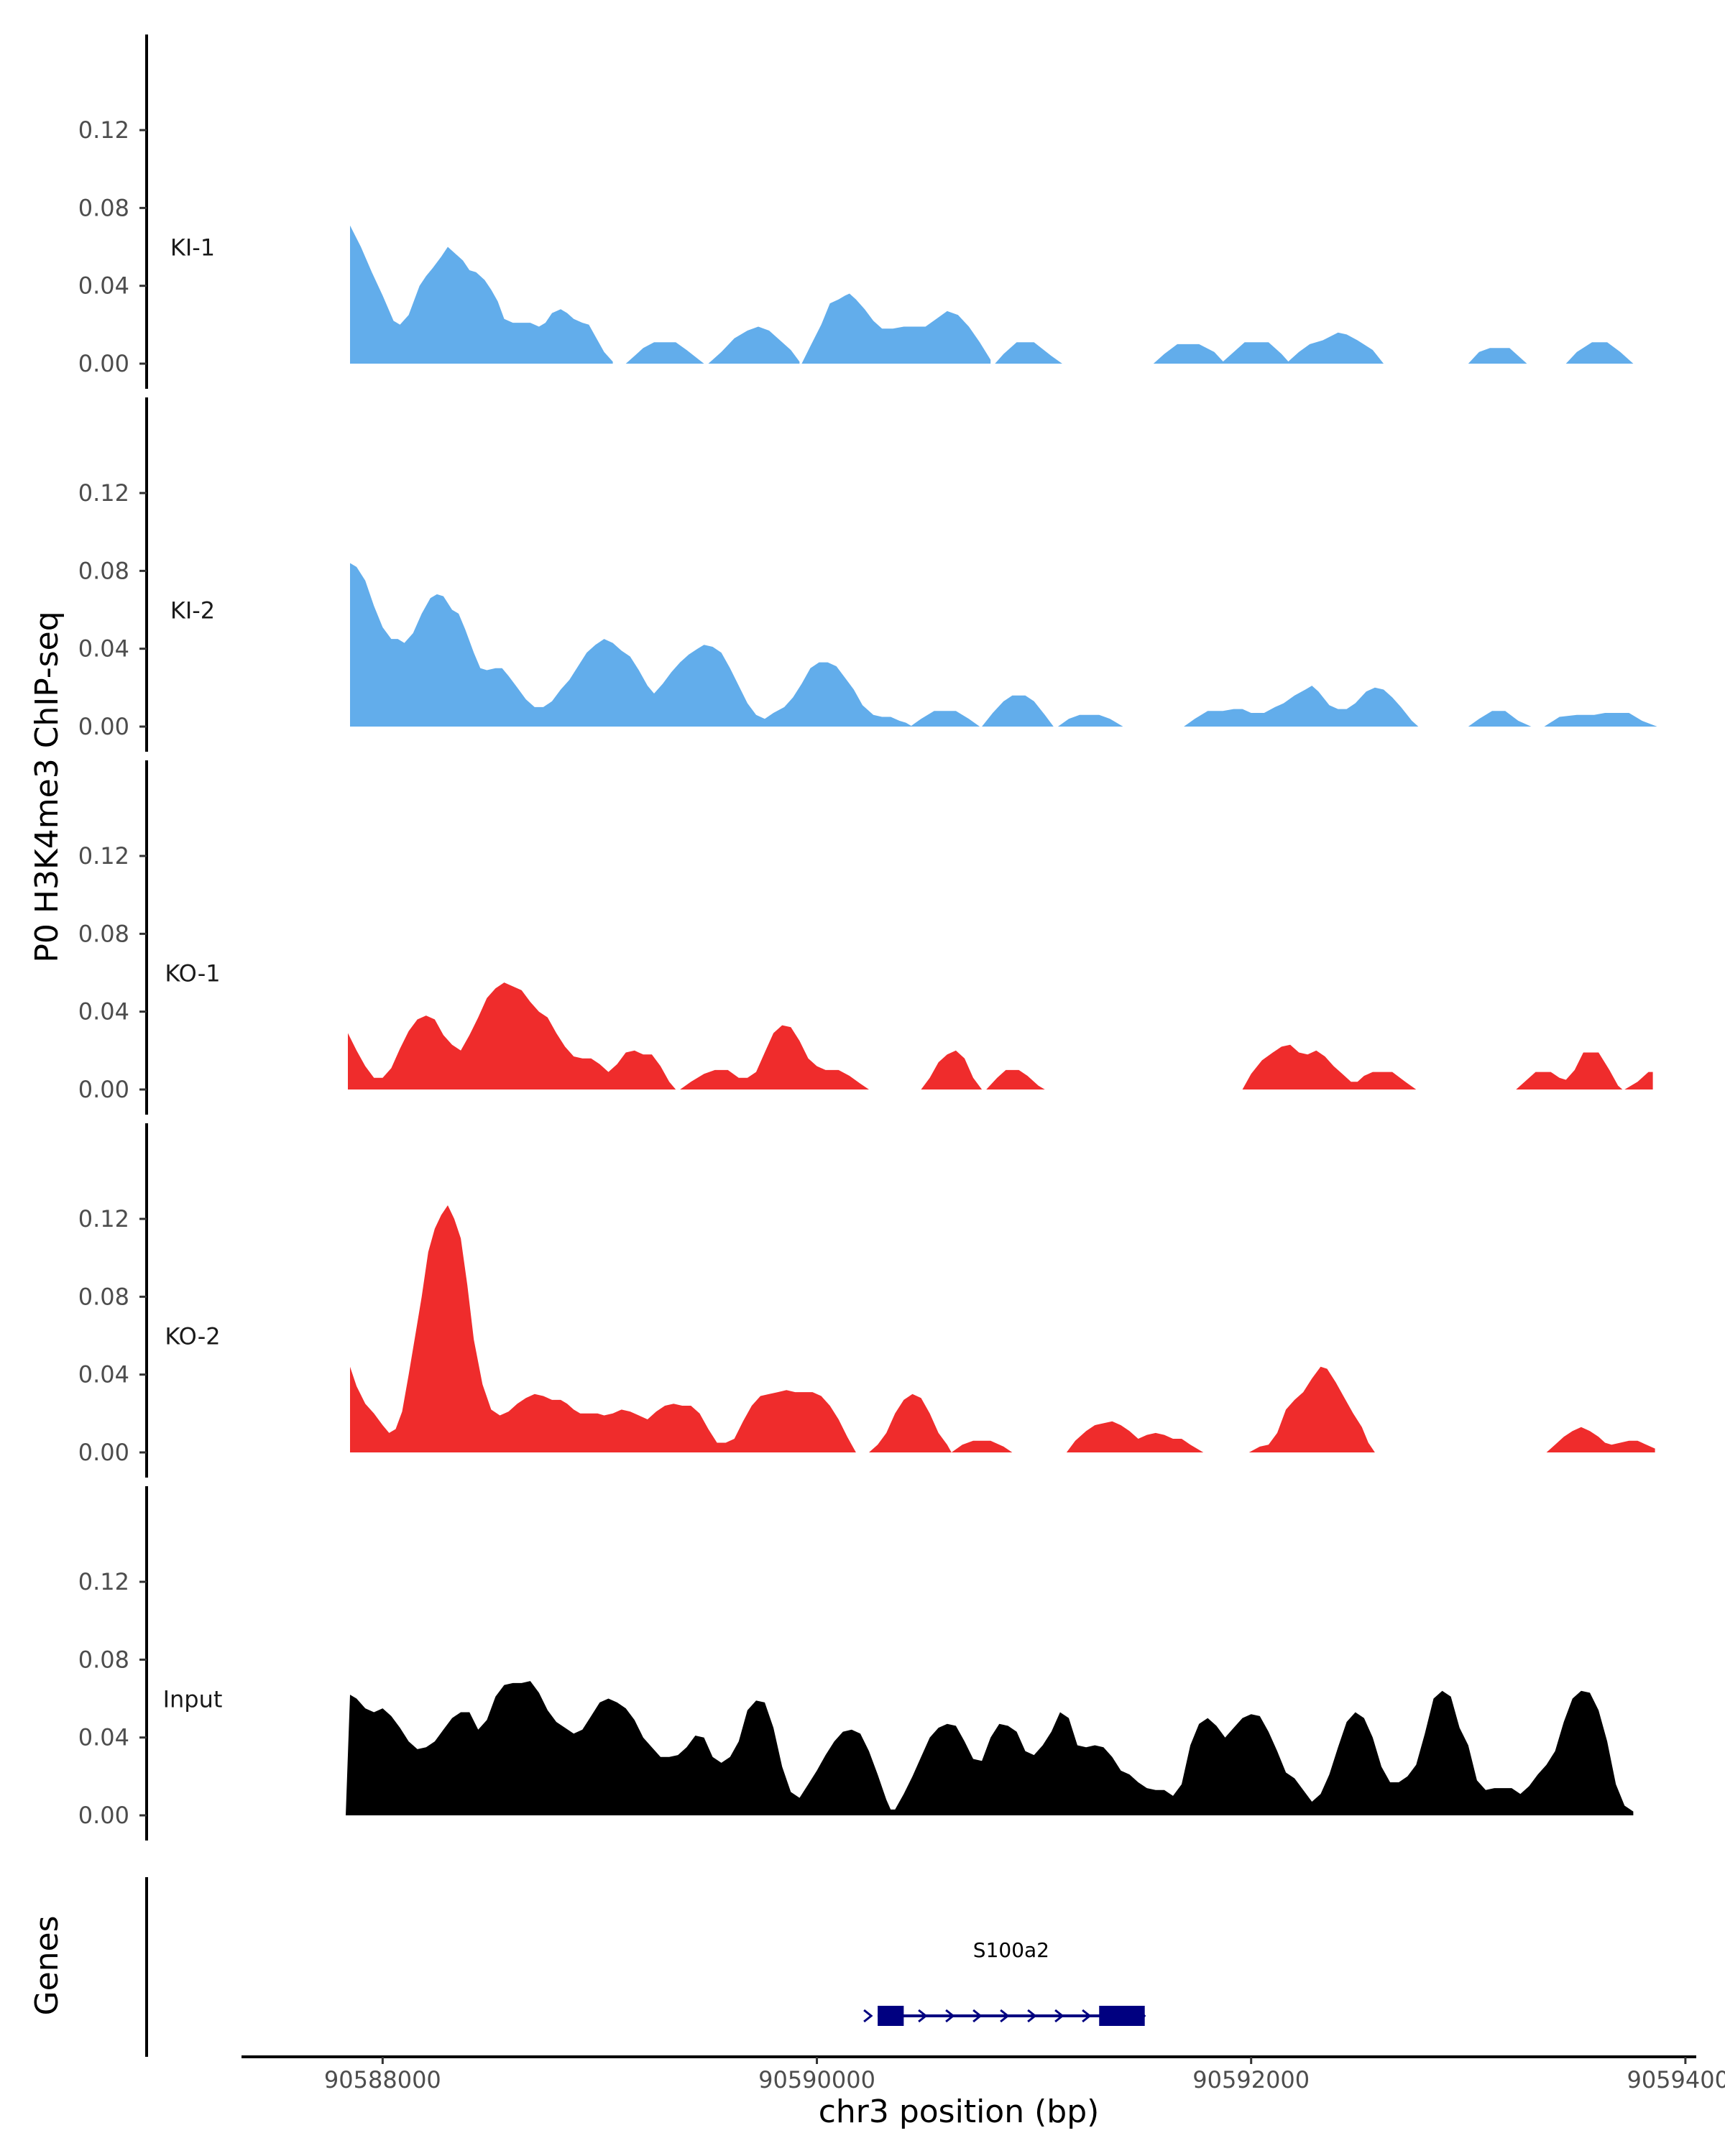  What do you see at coordinates (856, 211) in the screenshot?
I see `track-panel-ki-1: 0.00 0.04 0.08 0.12 KI-1` at bounding box center [856, 211].